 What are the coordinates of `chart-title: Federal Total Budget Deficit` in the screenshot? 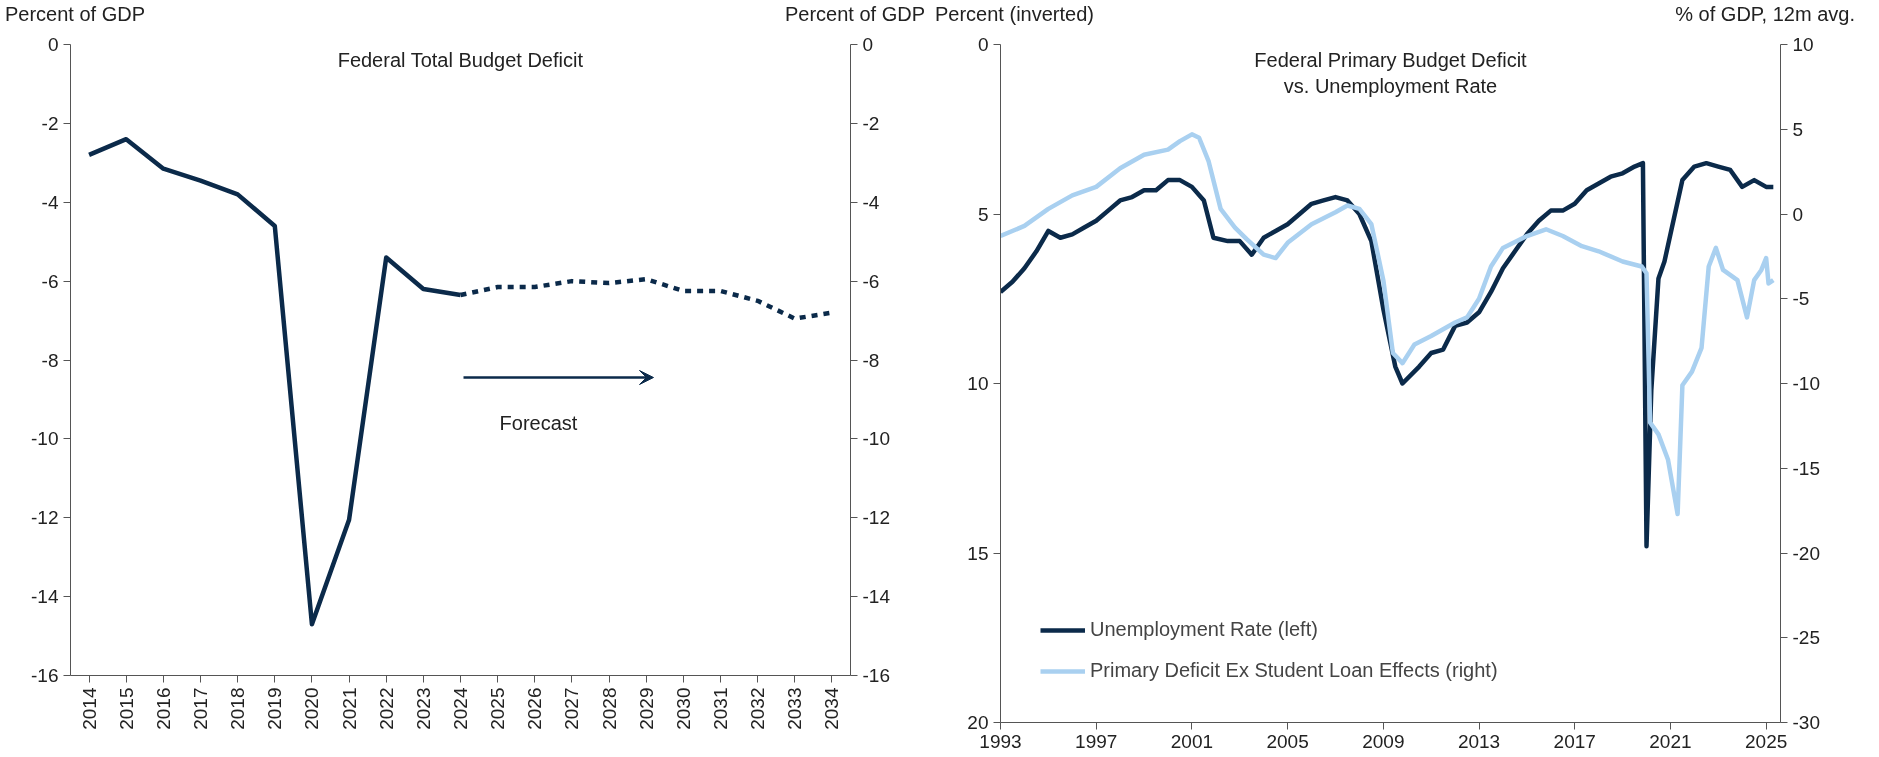 It's located at (460, 59).